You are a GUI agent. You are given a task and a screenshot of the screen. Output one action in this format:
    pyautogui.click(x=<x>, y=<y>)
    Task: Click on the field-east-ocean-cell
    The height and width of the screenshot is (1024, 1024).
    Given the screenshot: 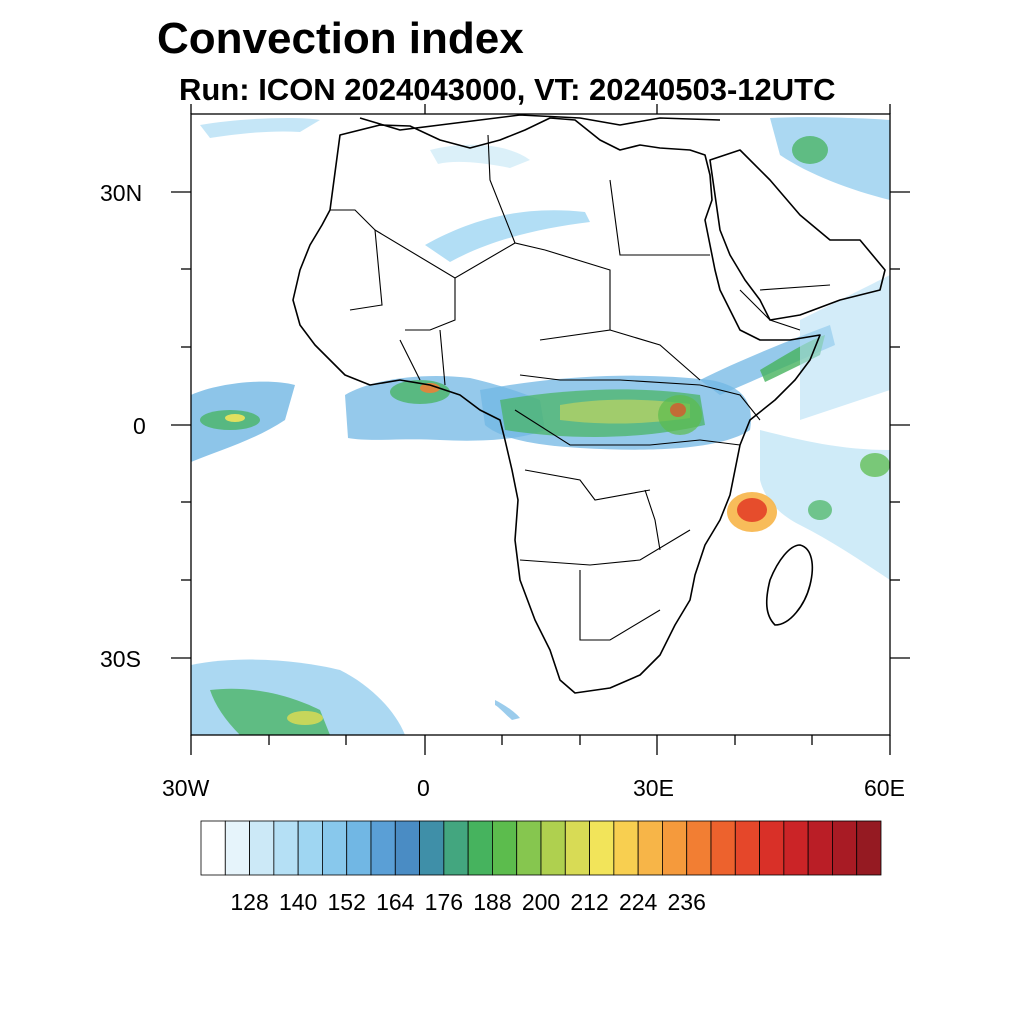 What is the action you would take?
    pyautogui.click(x=875, y=465)
    